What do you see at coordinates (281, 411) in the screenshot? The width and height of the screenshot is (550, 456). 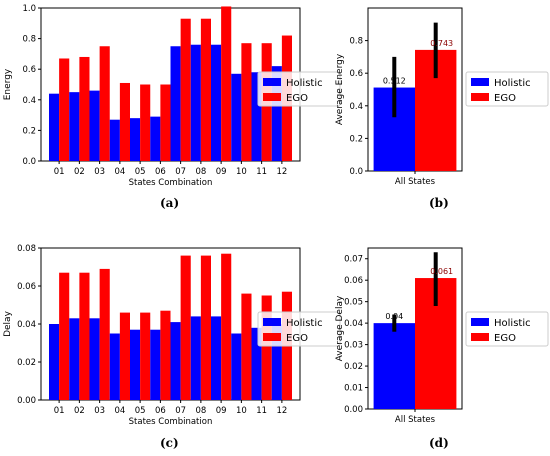 I see `x-tick-label: 12` at bounding box center [281, 411].